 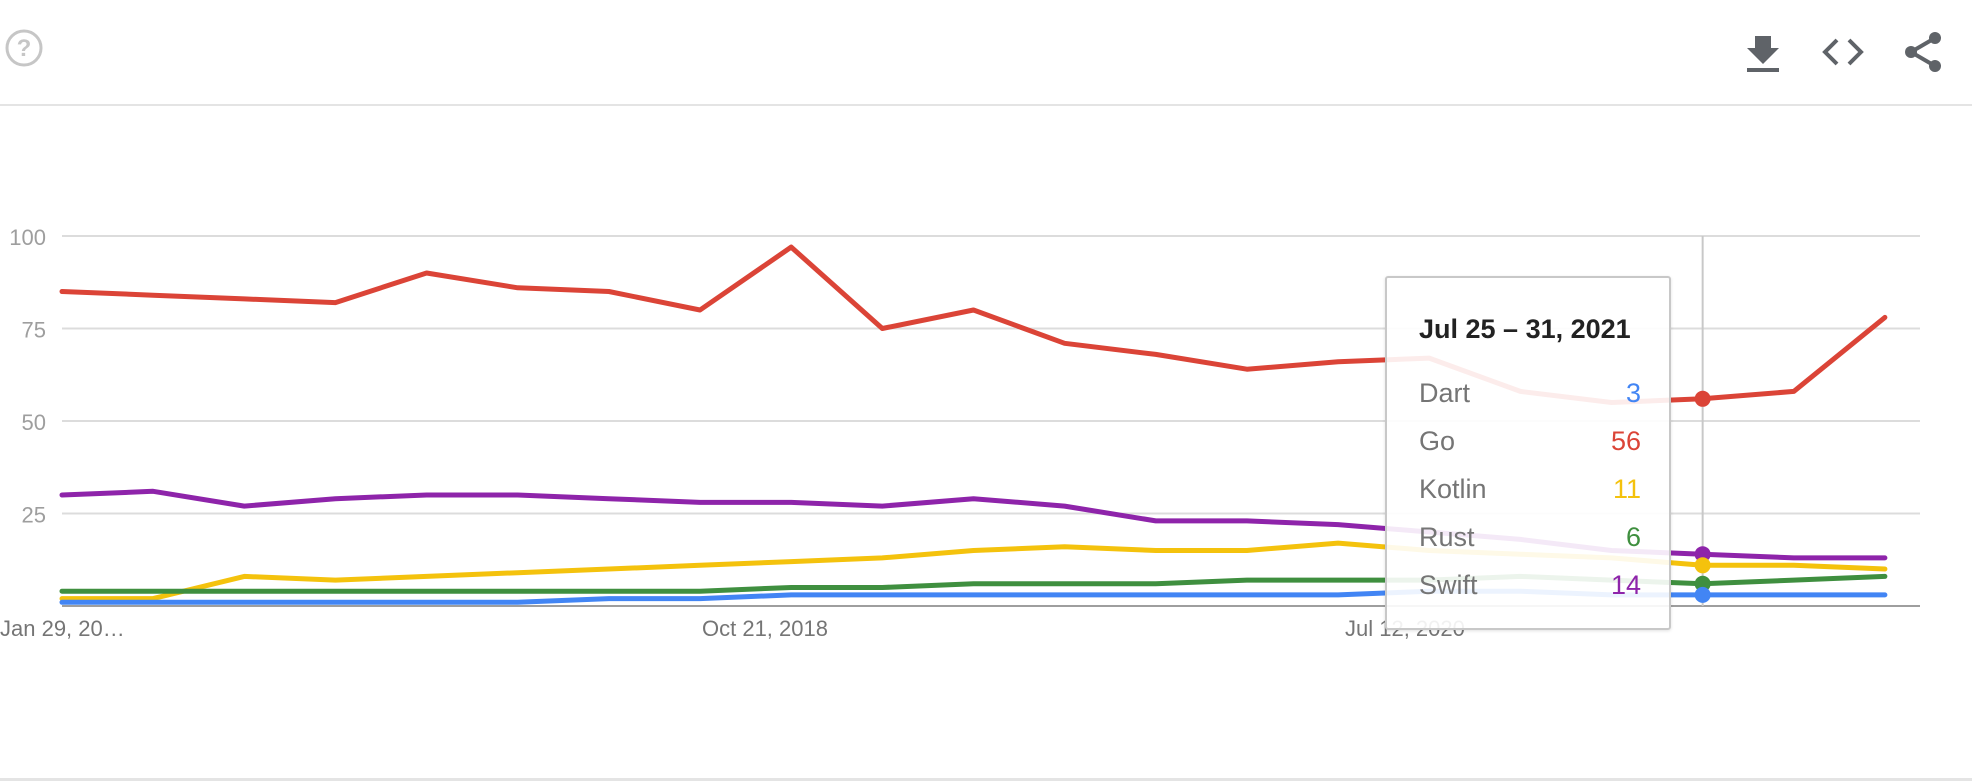 What do you see at coordinates (34, 422) in the screenshot?
I see `y-tick-label: 50` at bounding box center [34, 422].